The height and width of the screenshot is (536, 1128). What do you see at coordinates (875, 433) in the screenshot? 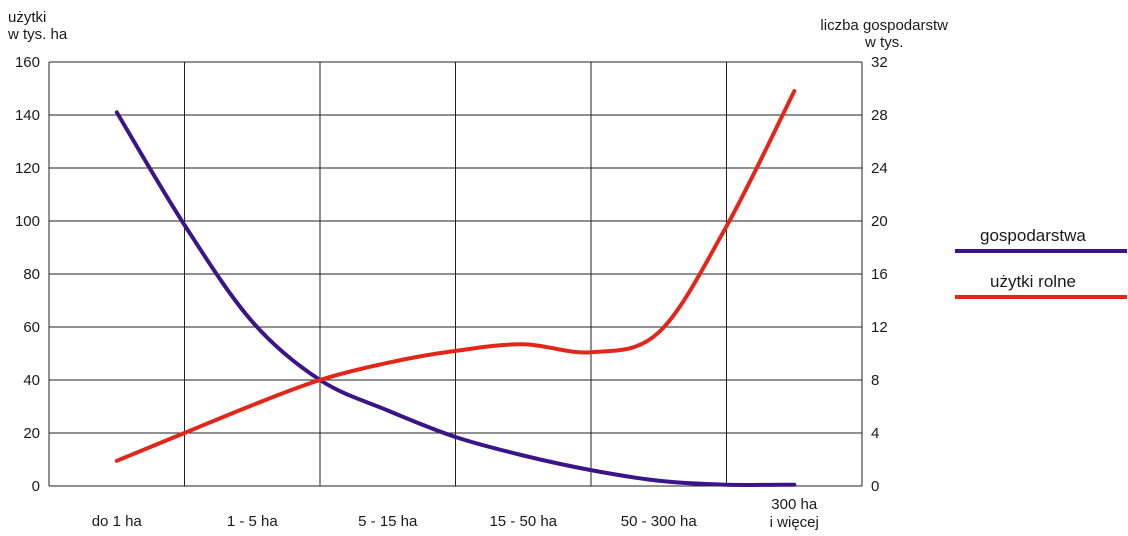
I see `right-tick-label: 4` at bounding box center [875, 433].